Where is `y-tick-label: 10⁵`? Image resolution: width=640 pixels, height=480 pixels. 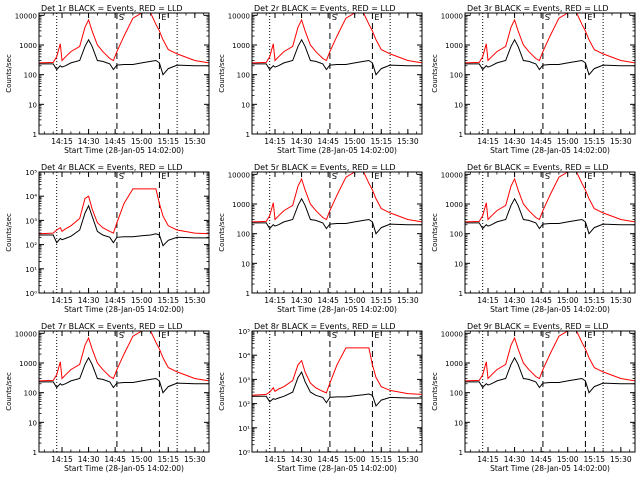 y-tick-label: 10⁵ is located at coordinates (31, 173).